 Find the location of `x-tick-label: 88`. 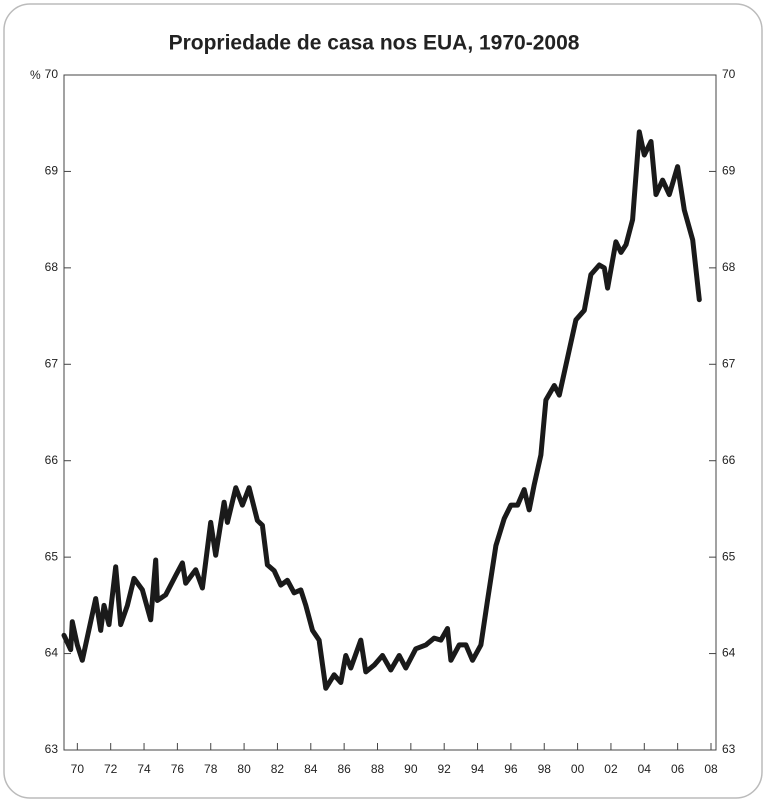

x-tick-label: 88 is located at coordinates (378, 769).